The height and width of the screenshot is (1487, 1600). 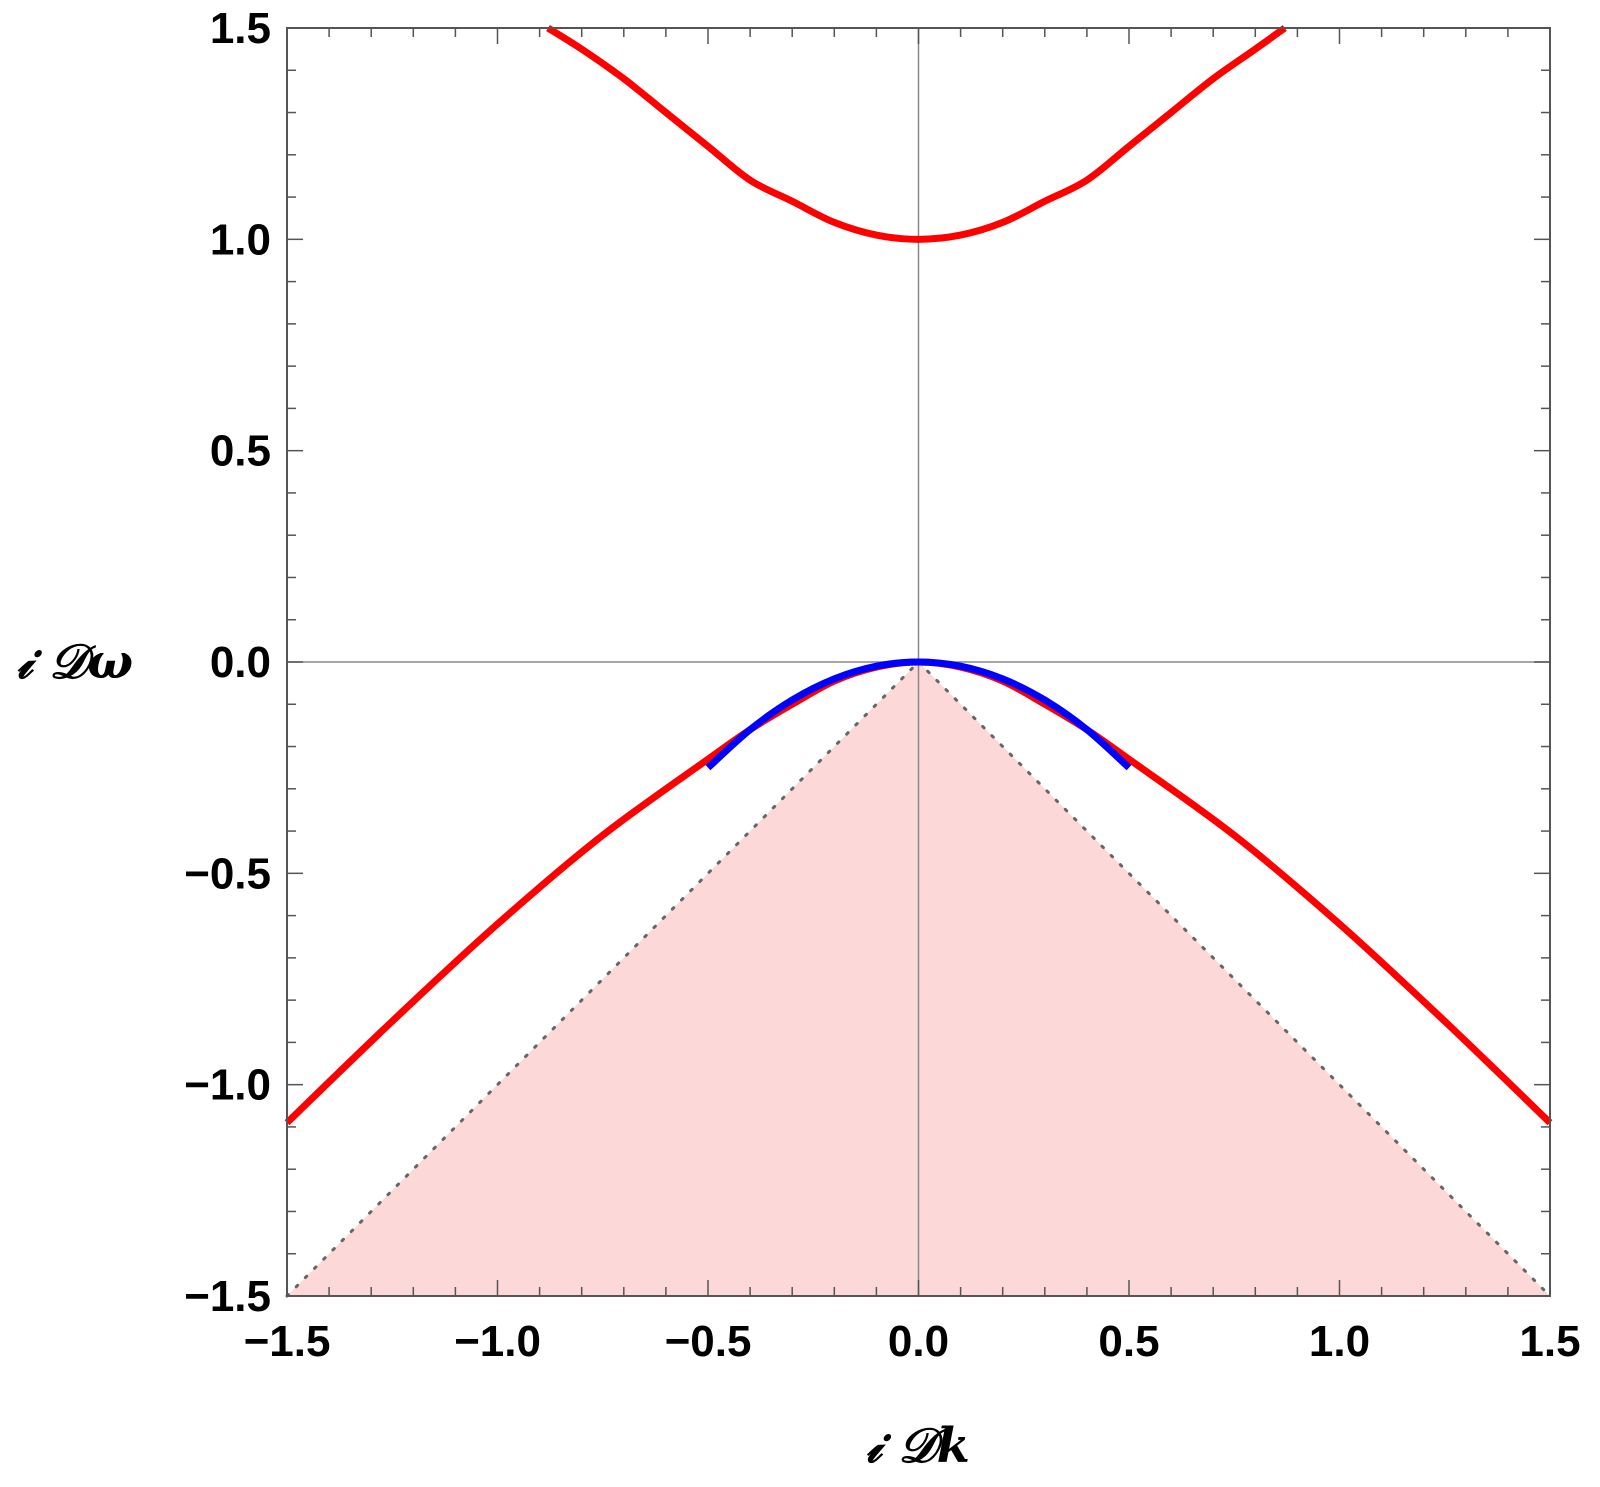 I want to click on y-tick-label: 0.5, so click(x=240, y=451).